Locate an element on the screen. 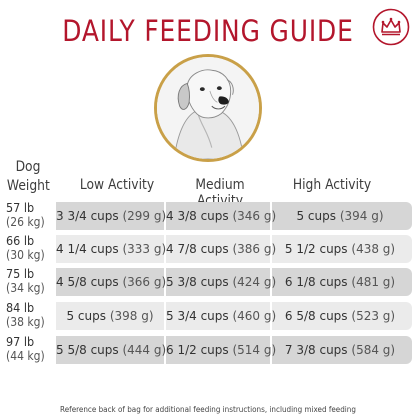 Image resolution: width=416 pixels, height=420 pixels. grams-value: (523 g) is located at coordinates (373, 316).